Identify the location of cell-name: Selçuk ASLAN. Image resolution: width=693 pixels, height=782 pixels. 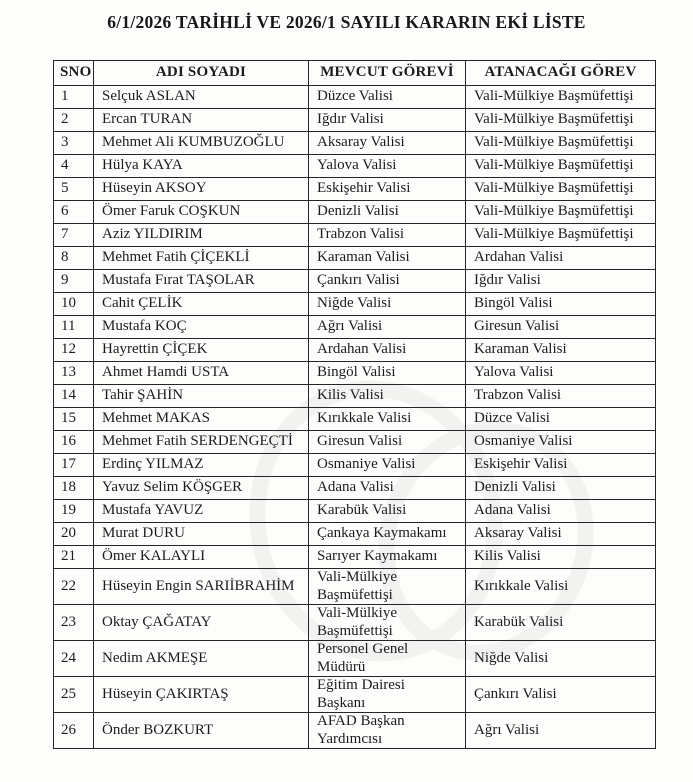
(201, 97).